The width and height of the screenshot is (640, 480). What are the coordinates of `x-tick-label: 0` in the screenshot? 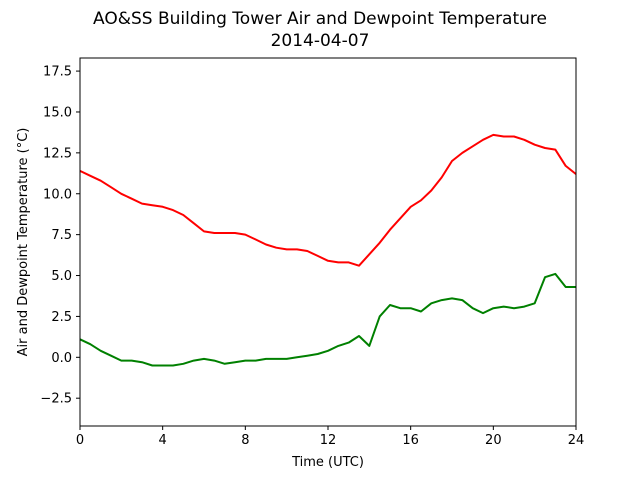 It's located at (80, 440).